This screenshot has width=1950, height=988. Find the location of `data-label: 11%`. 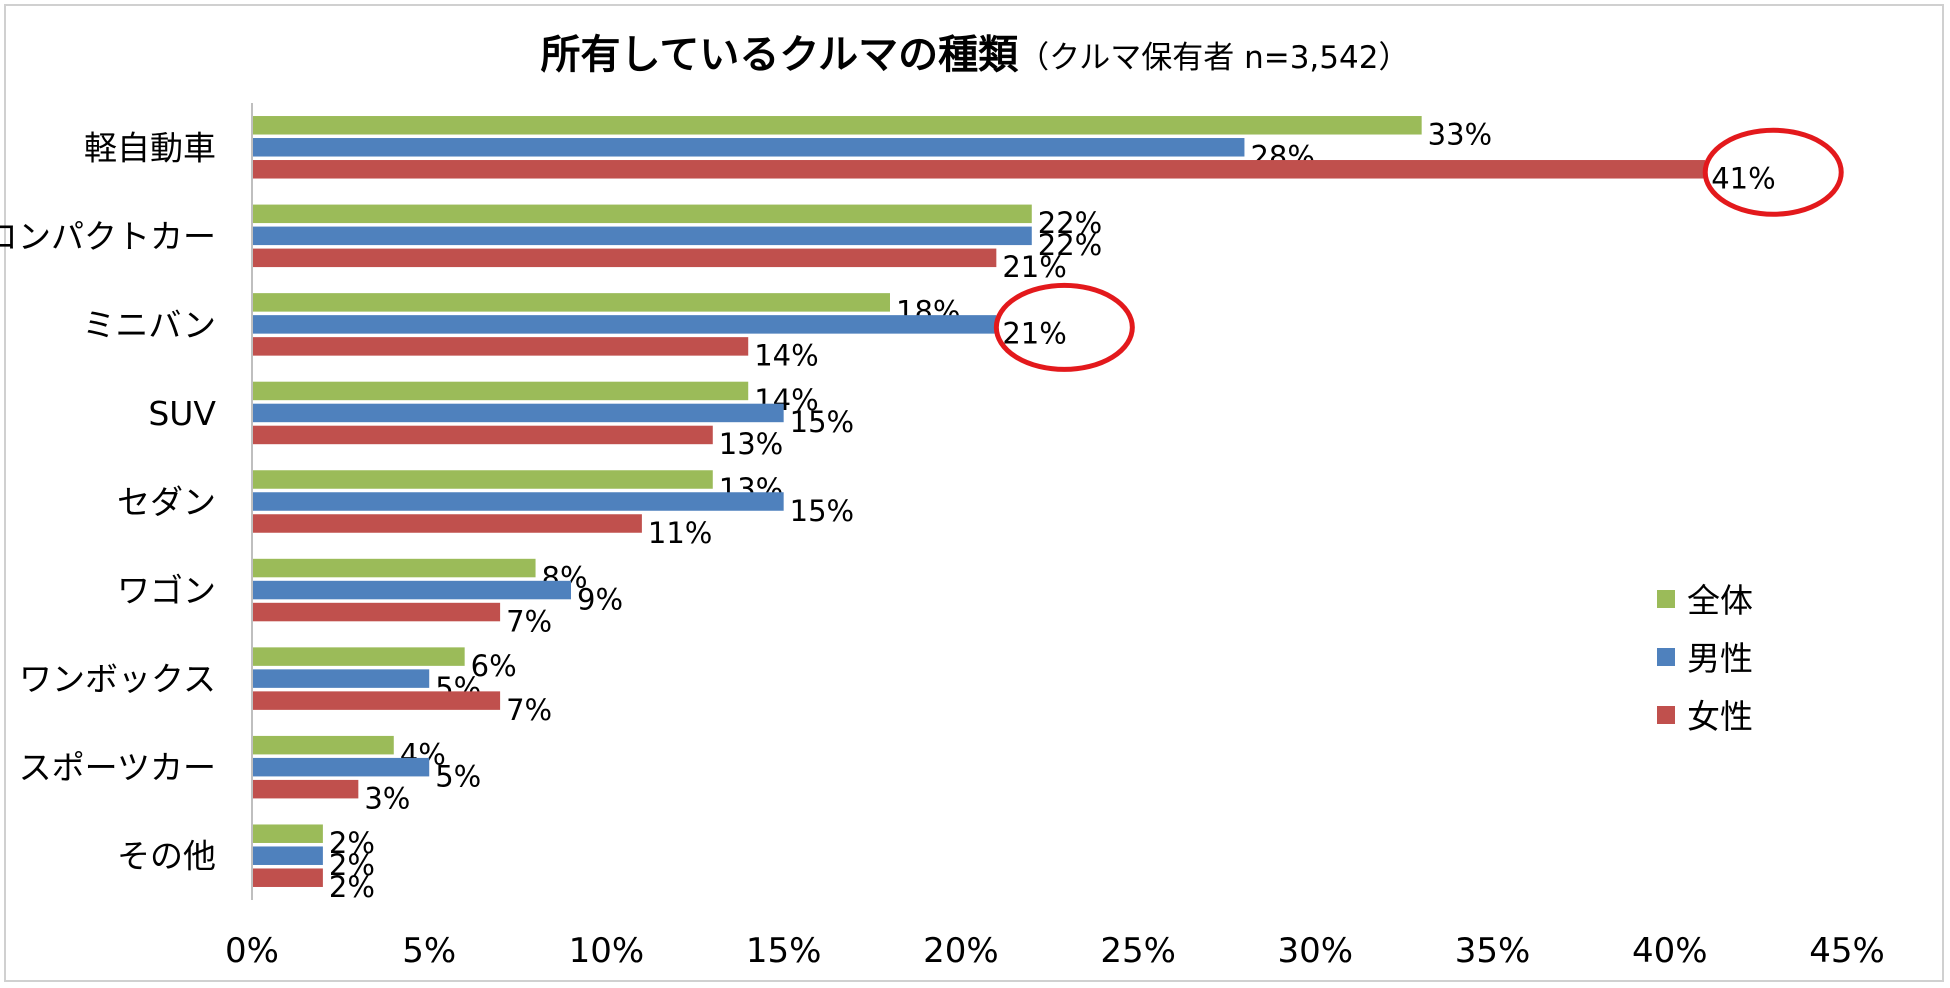

data-label: 11% is located at coordinates (680, 533).